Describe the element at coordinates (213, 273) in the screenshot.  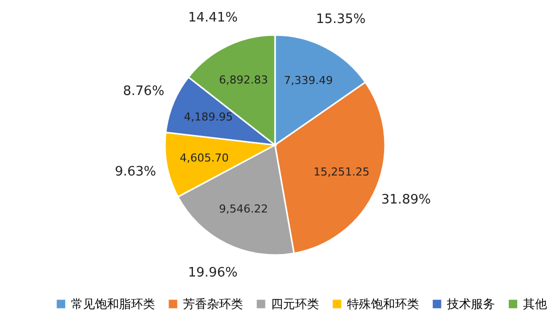
I see `text: 19.96%` at that location.